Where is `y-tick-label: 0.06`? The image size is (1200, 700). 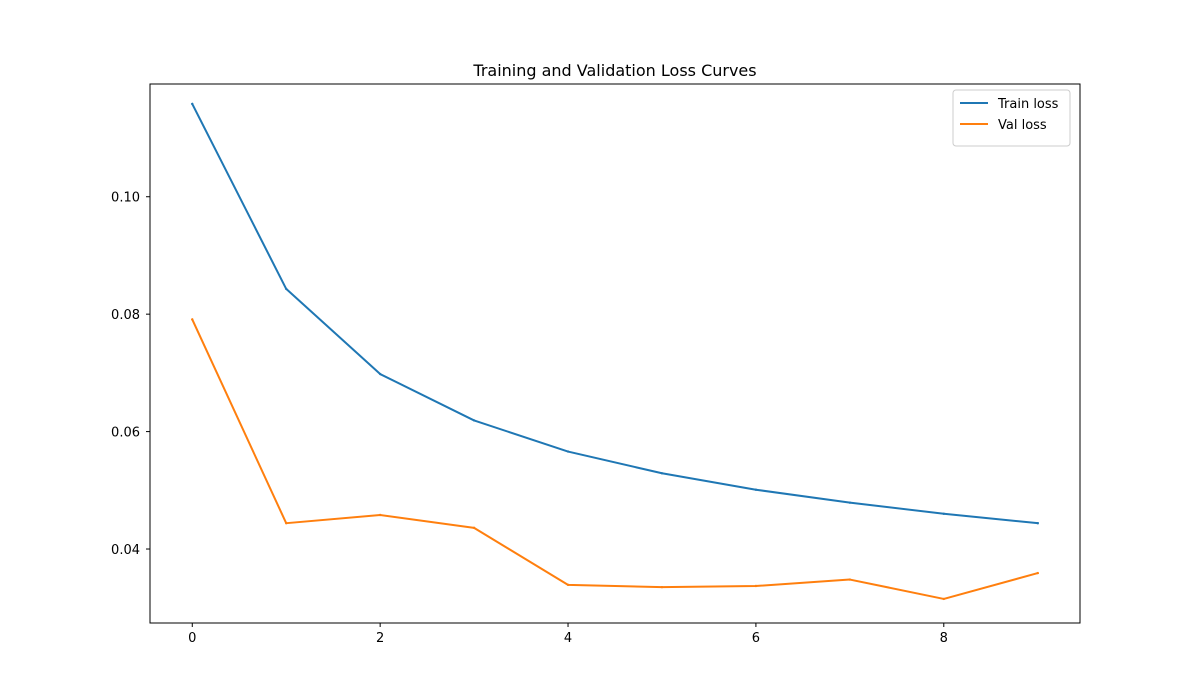 y-tick-label: 0.06 is located at coordinates (125, 433).